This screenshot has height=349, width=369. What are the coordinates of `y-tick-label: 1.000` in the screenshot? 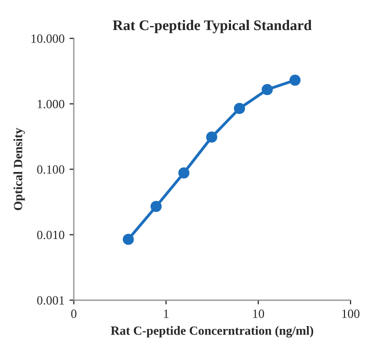 It's located at (51, 104).